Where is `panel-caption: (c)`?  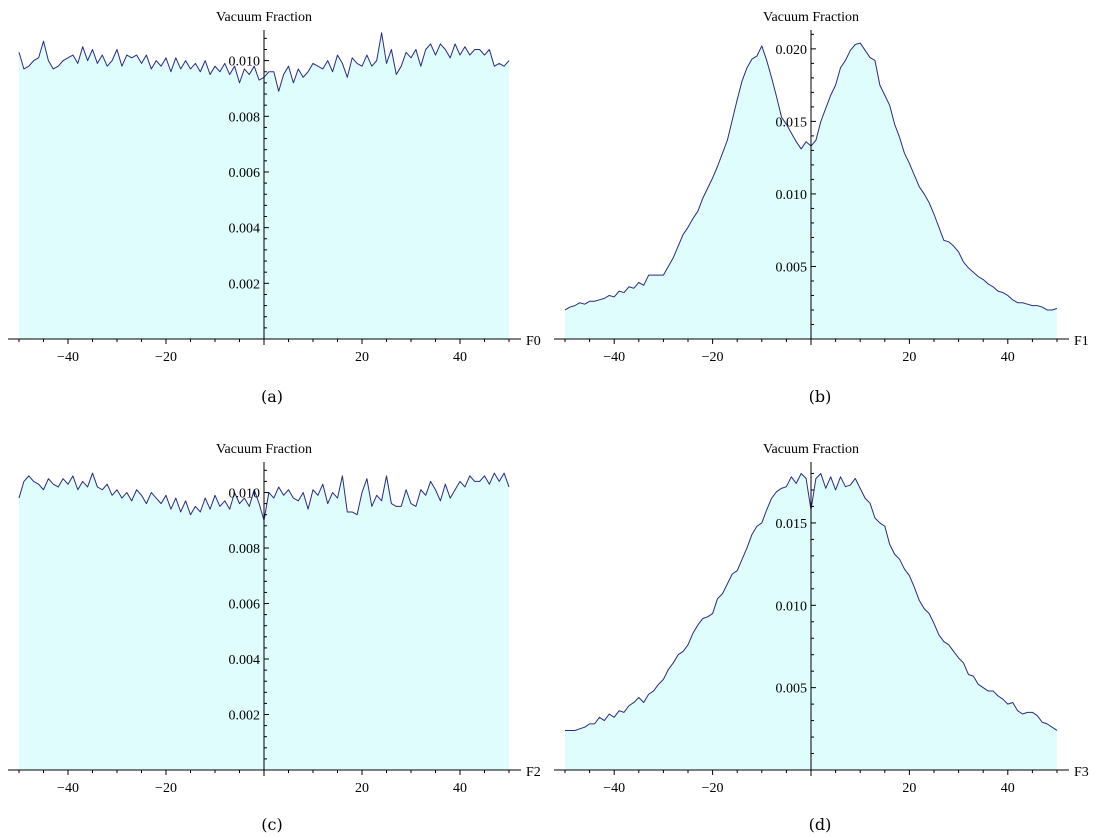
panel-caption: (c) is located at coordinates (271, 824).